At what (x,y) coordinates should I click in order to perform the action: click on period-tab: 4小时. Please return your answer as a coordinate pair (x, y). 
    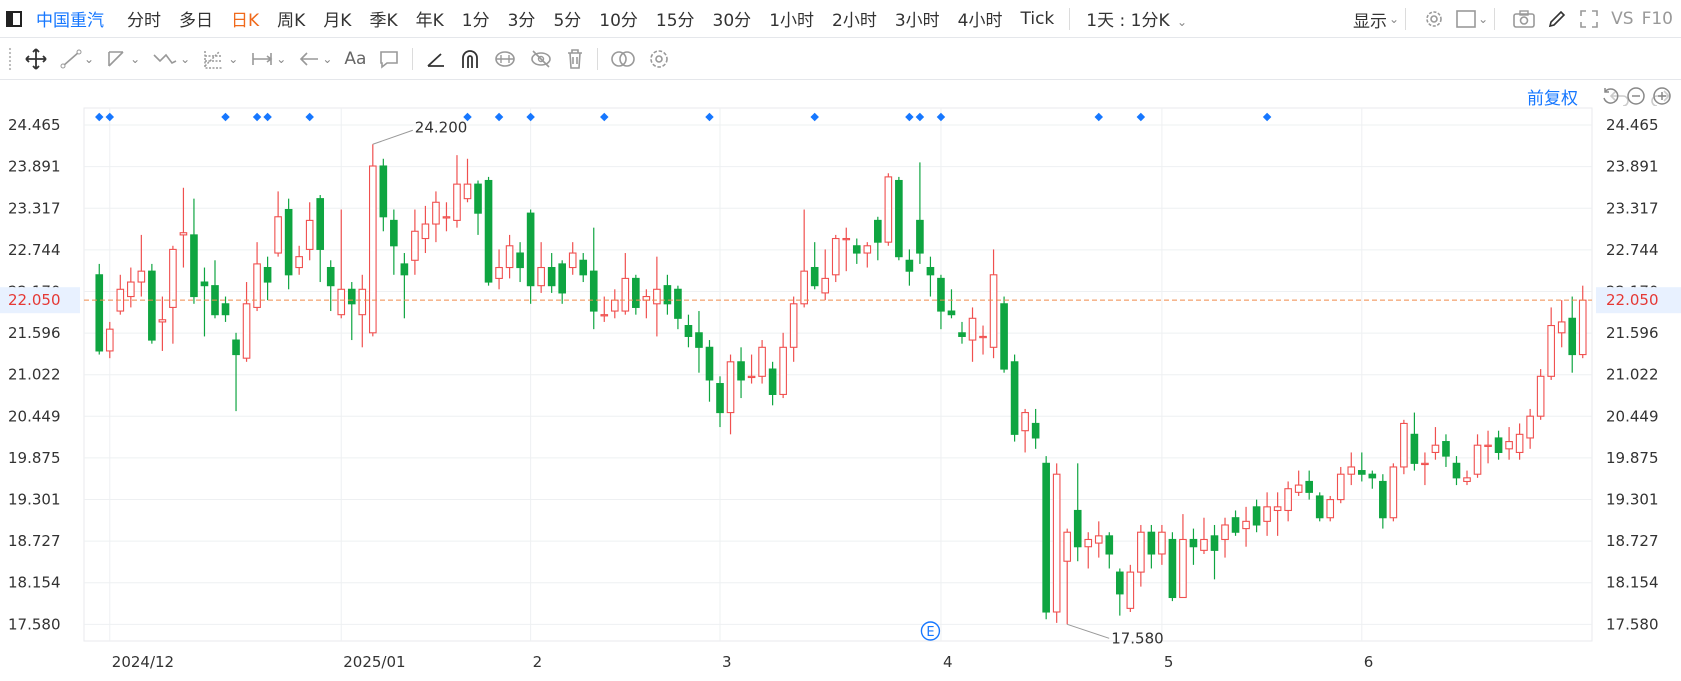
    Looking at the image, I should click on (980, 21).